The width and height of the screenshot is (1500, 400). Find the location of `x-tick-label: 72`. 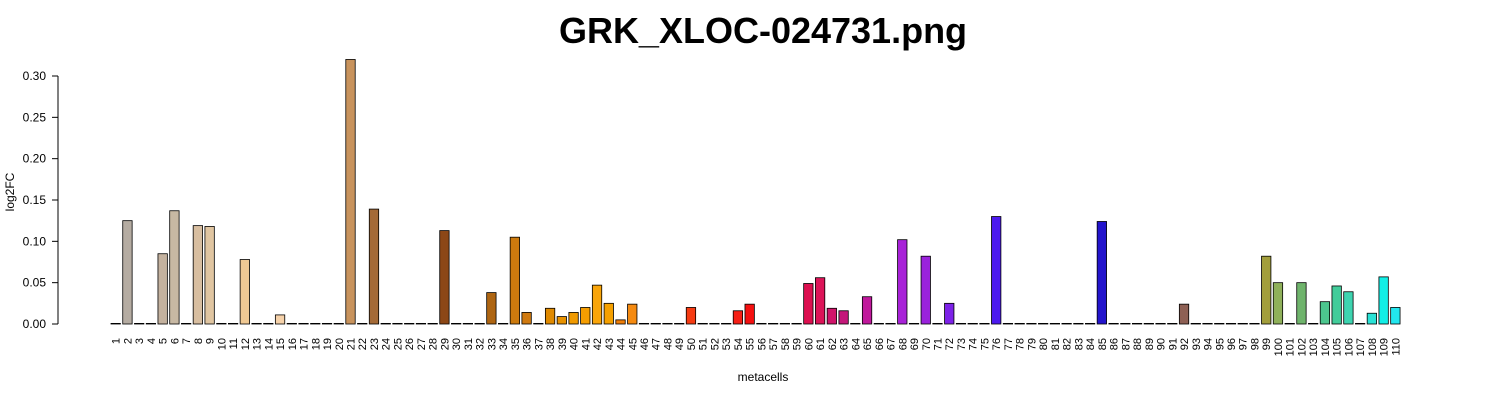

x-tick-label: 72 is located at coordinates (950, 344).